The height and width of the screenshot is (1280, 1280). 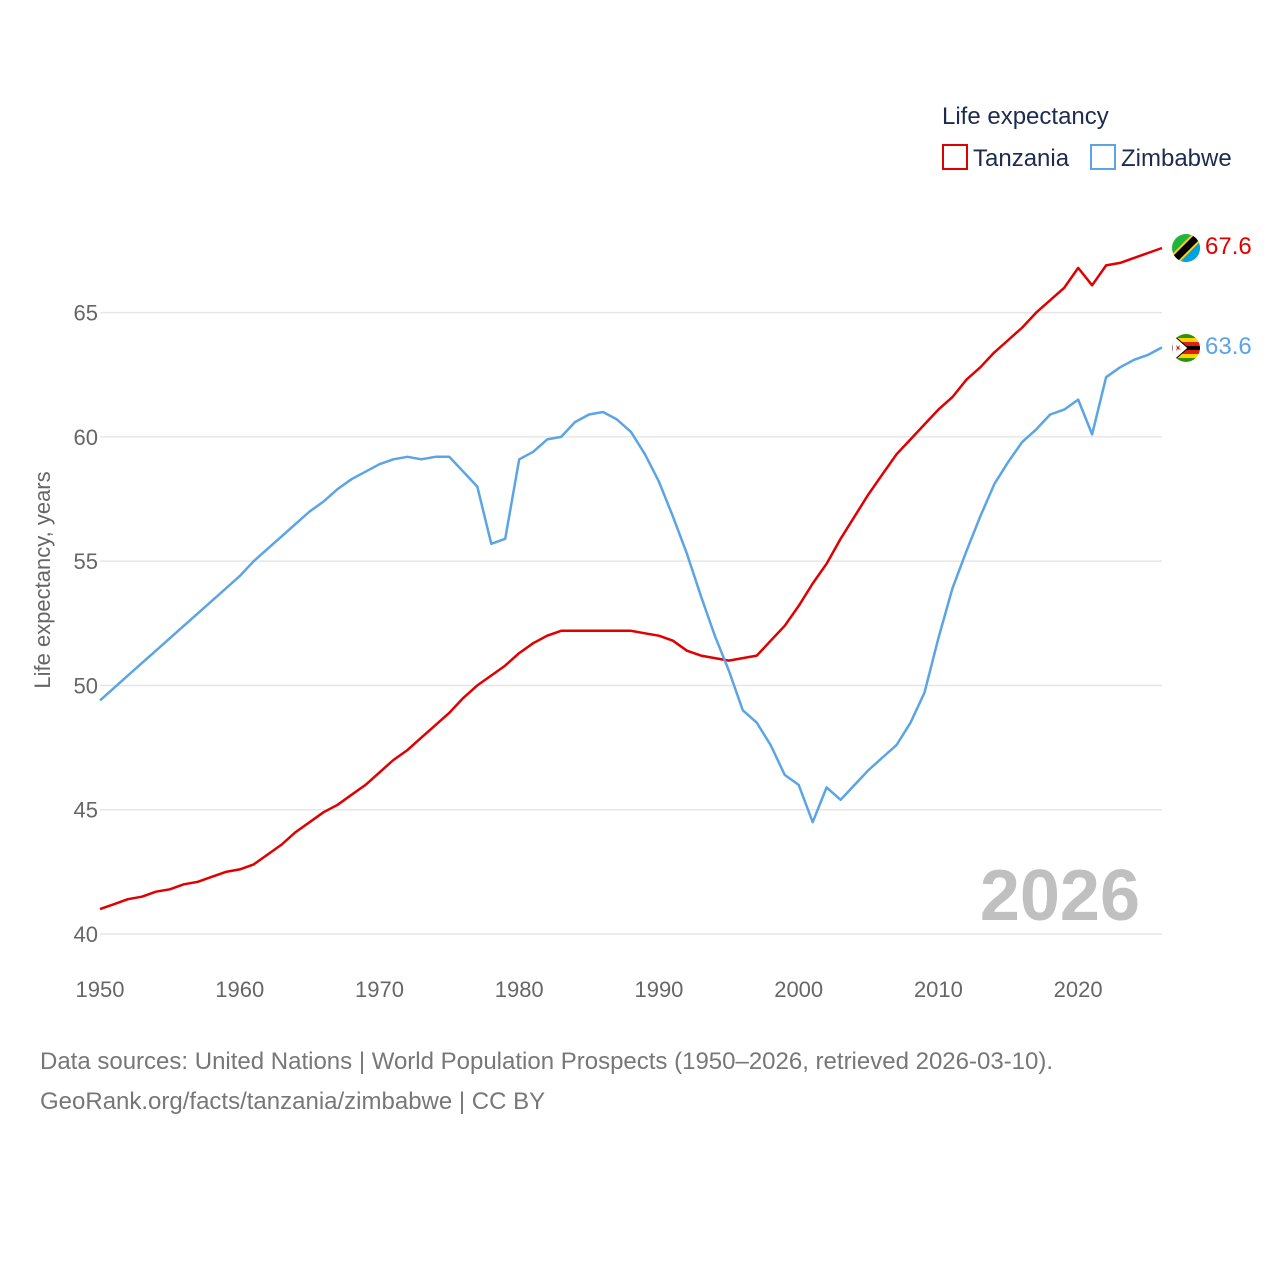 I want to click on zimbabwe-flag-icon, so click(x=1186, y=348).